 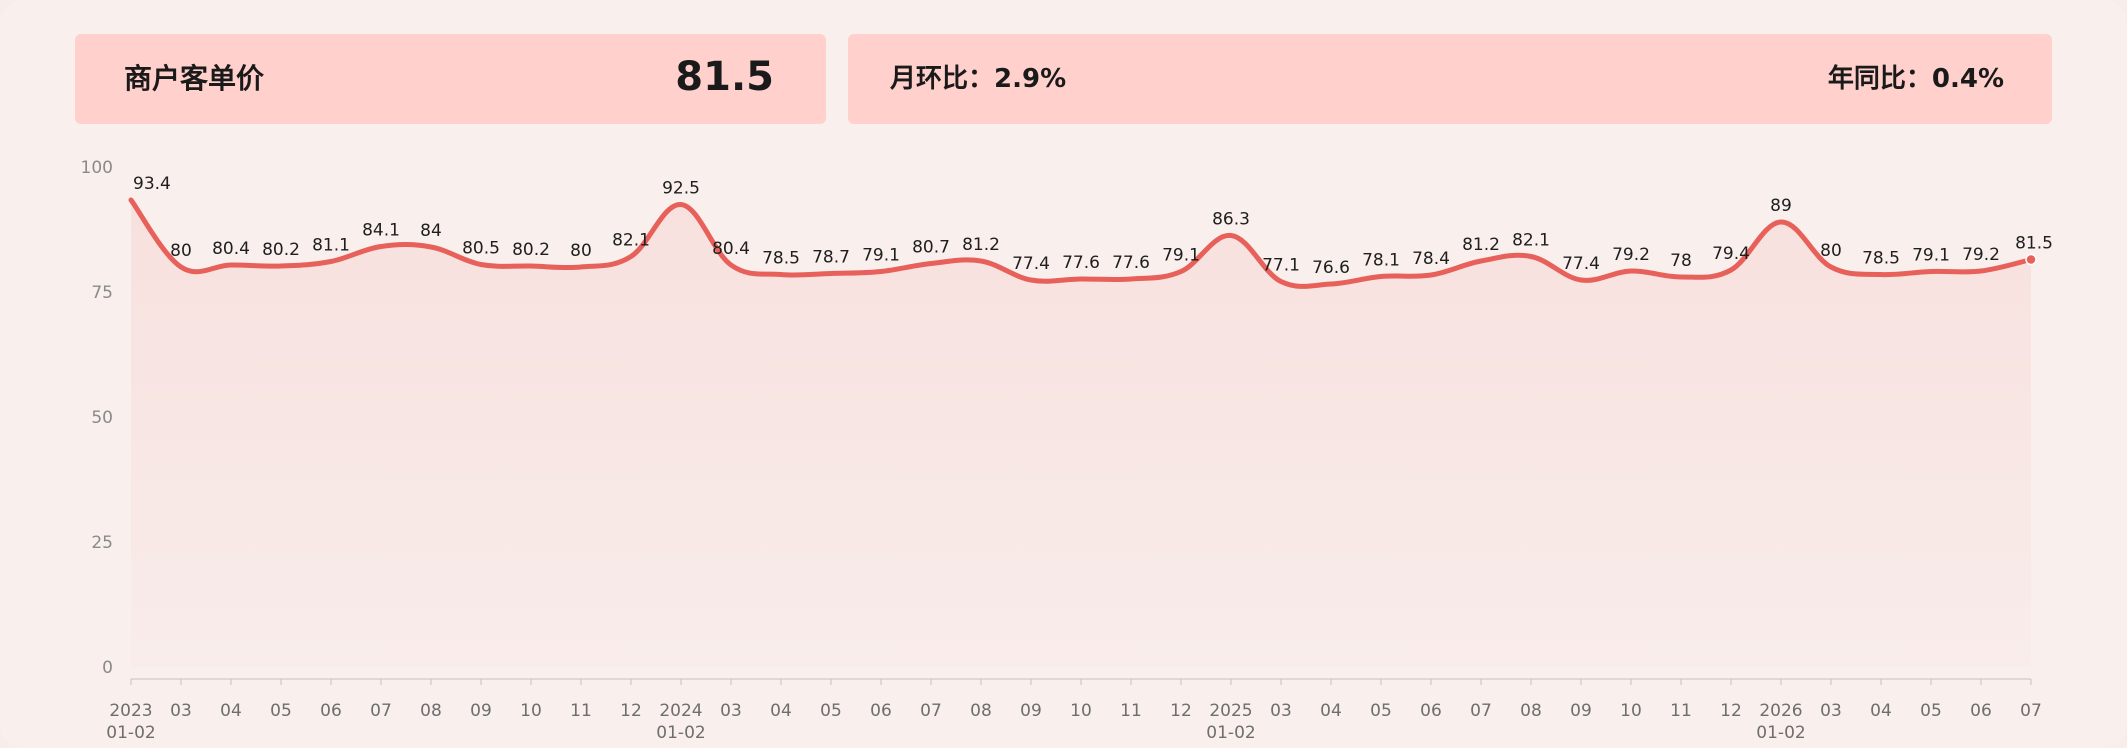 I want to click on mom-value: 2.9%, so click(x=1030, y=79).